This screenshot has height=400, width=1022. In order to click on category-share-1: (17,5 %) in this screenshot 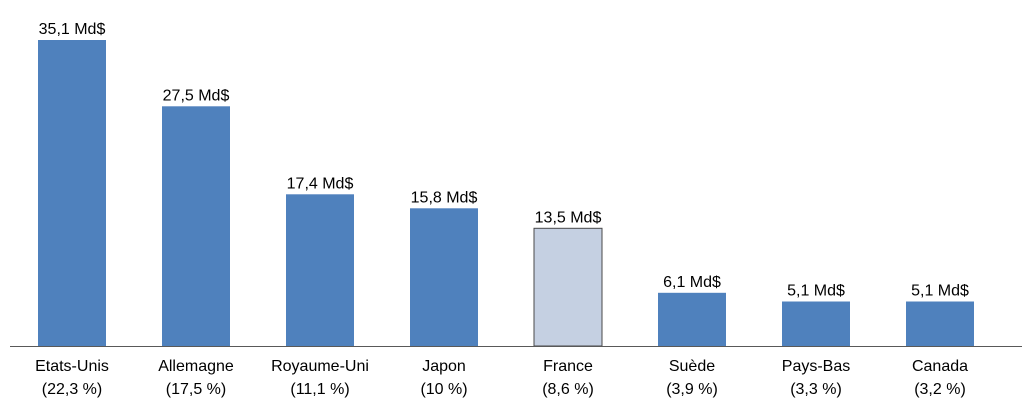, I will do `click(196, 389)`.